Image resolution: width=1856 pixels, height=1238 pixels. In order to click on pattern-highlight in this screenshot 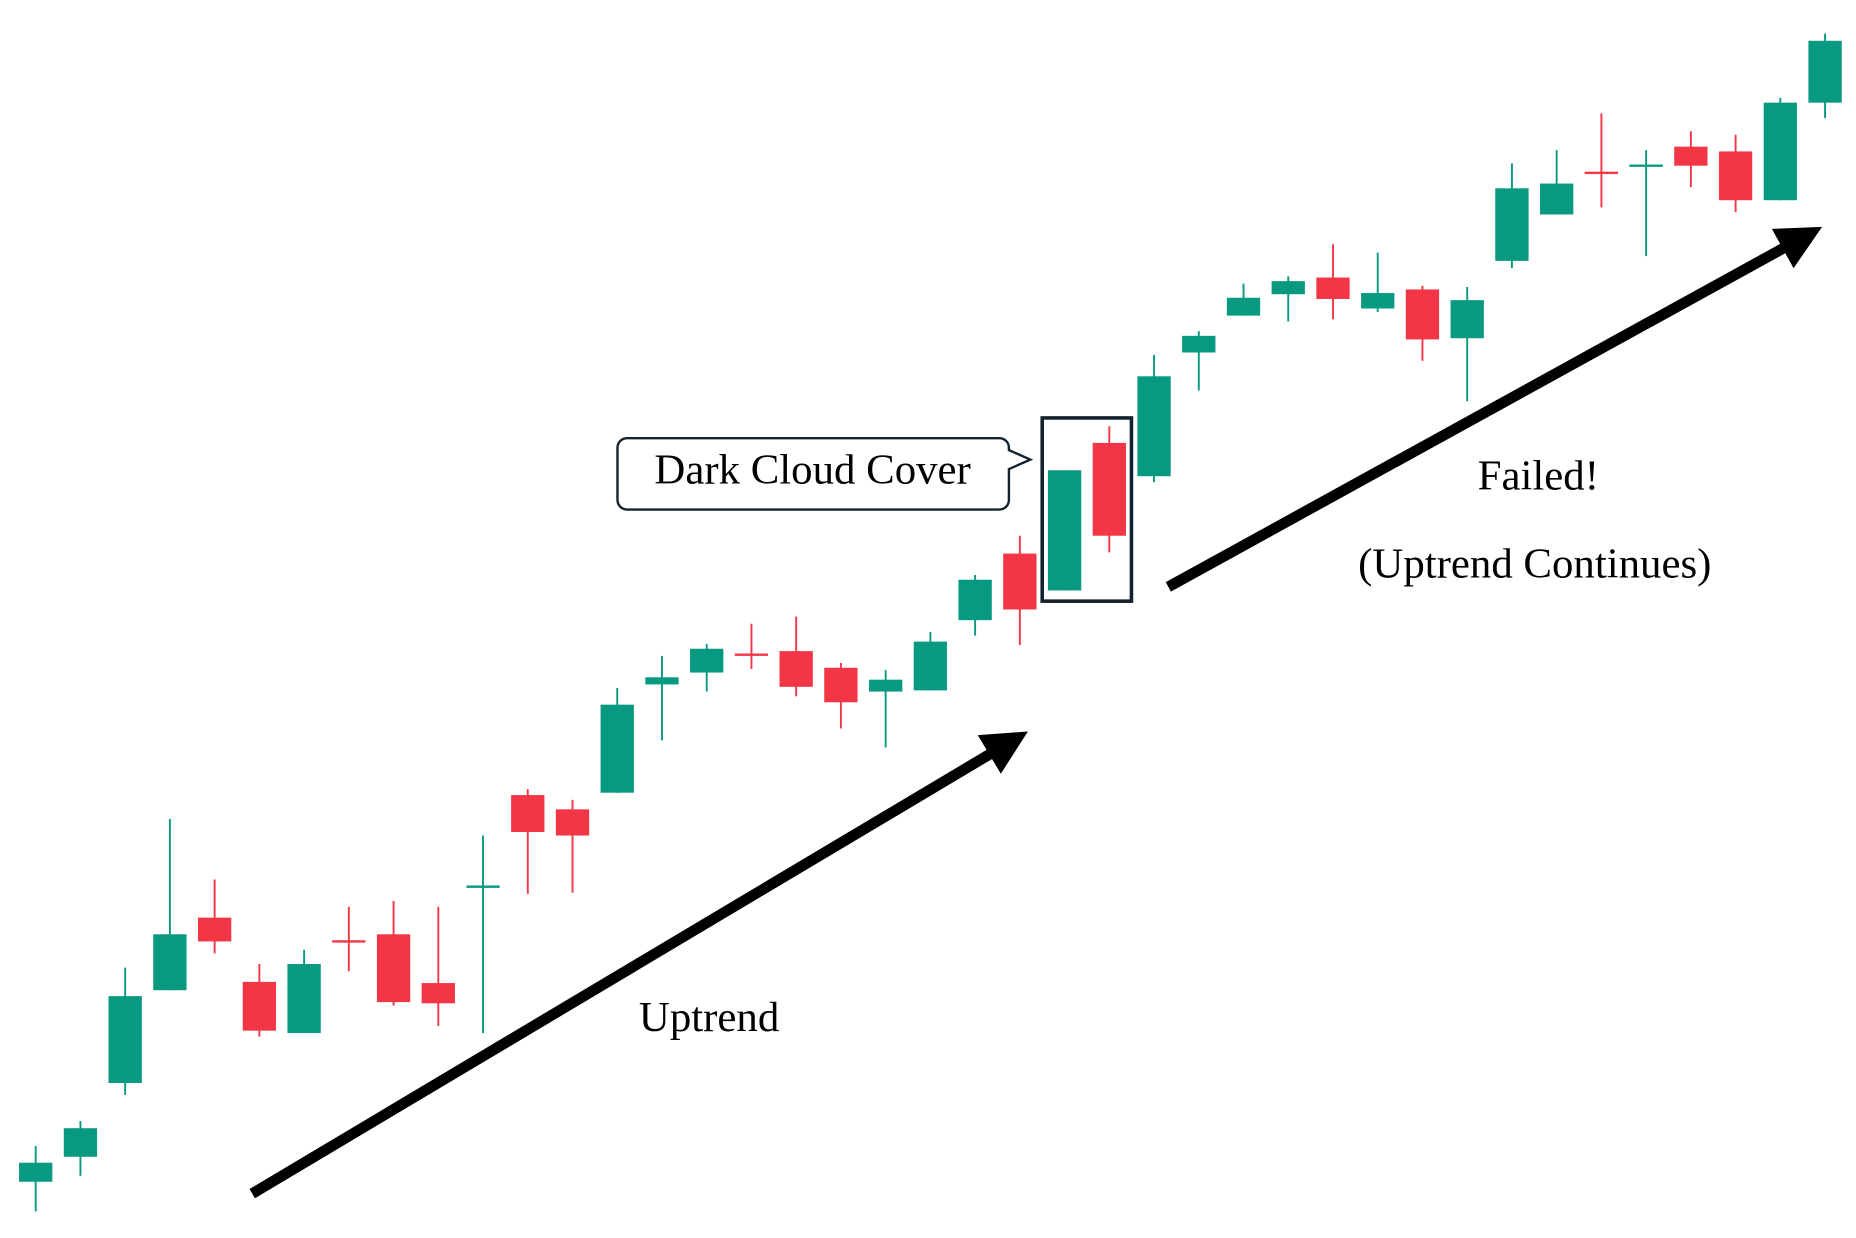, I will do `click(1087, 509)`.